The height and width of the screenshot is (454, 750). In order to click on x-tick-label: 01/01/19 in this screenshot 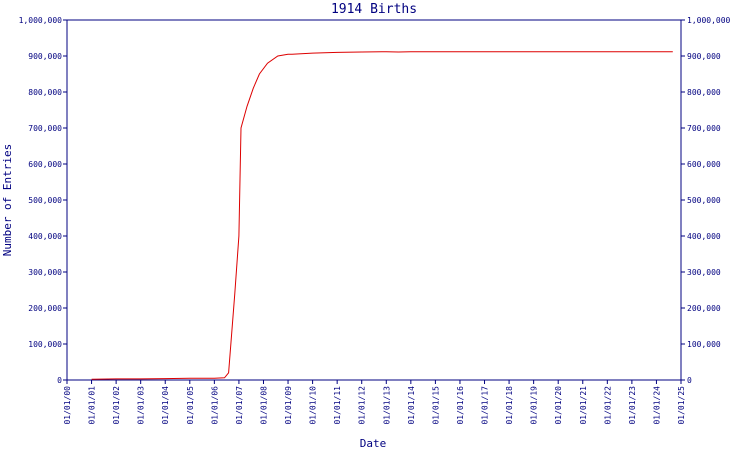, I will do `click(534, 405)`.